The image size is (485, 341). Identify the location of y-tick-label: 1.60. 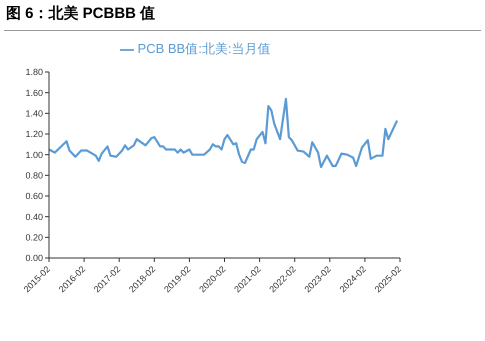
(34, 93).